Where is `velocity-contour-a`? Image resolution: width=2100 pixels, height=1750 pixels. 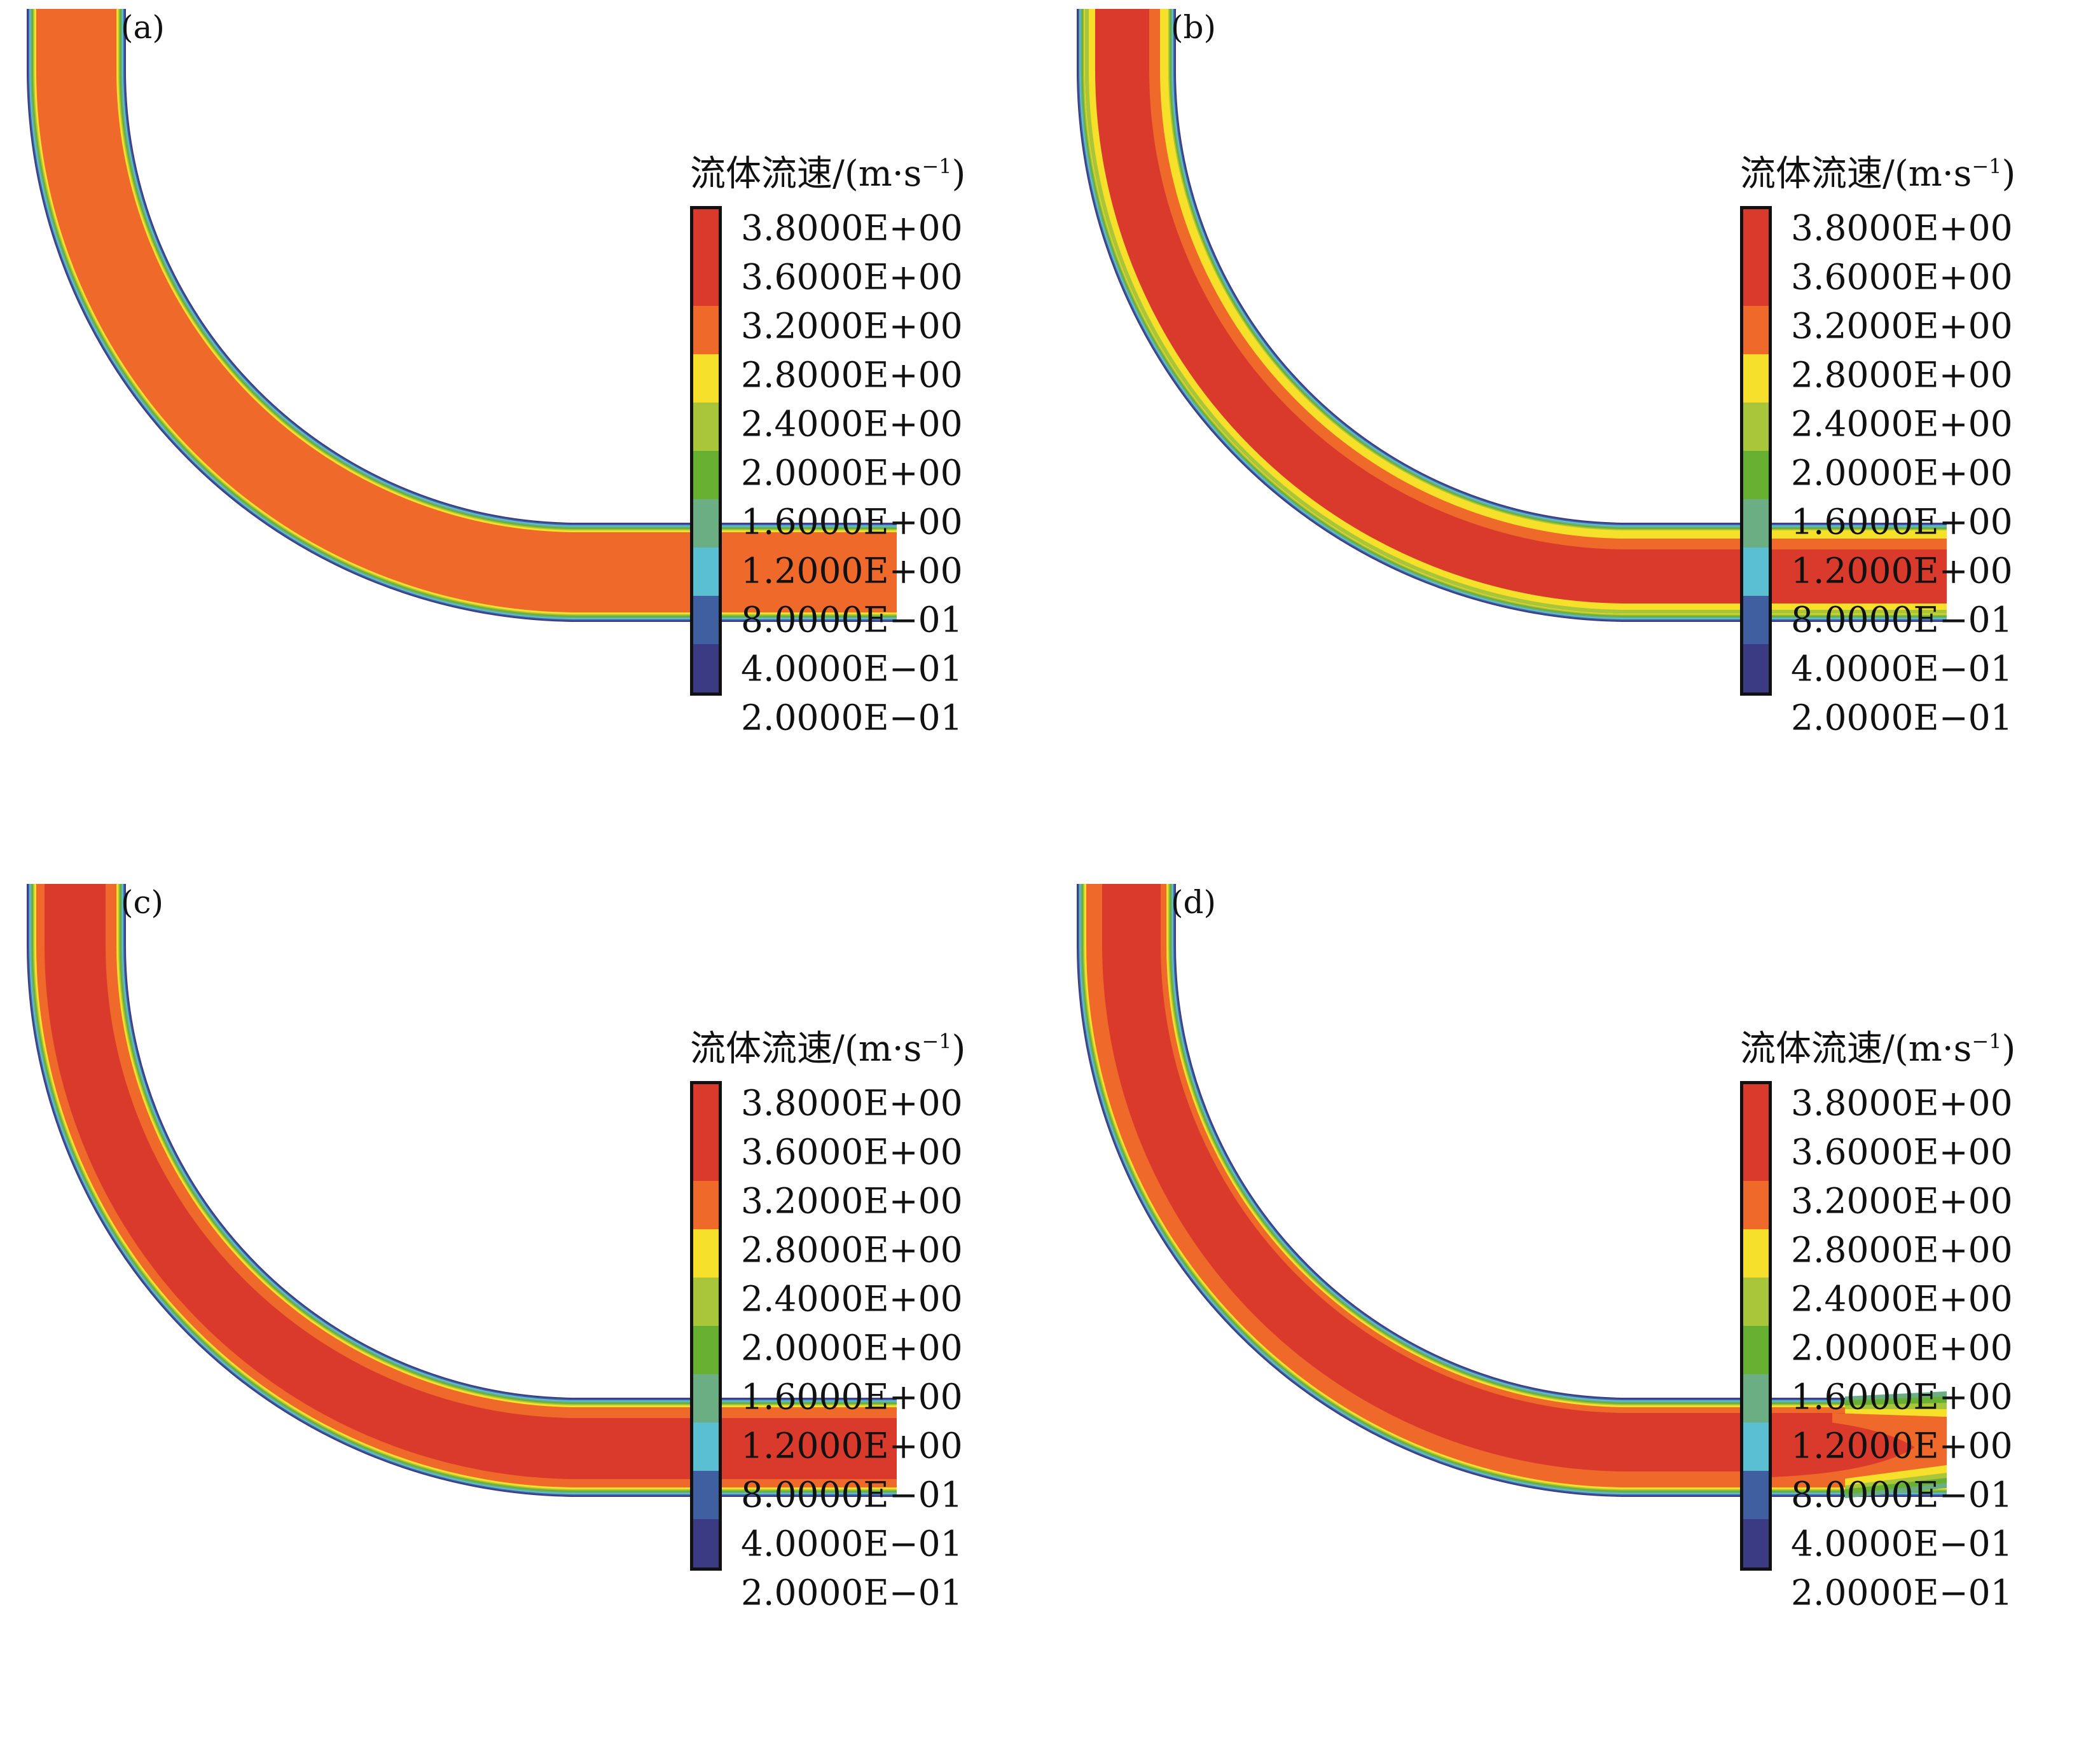
velocity-contour-a is located at coordinates (462, 315).